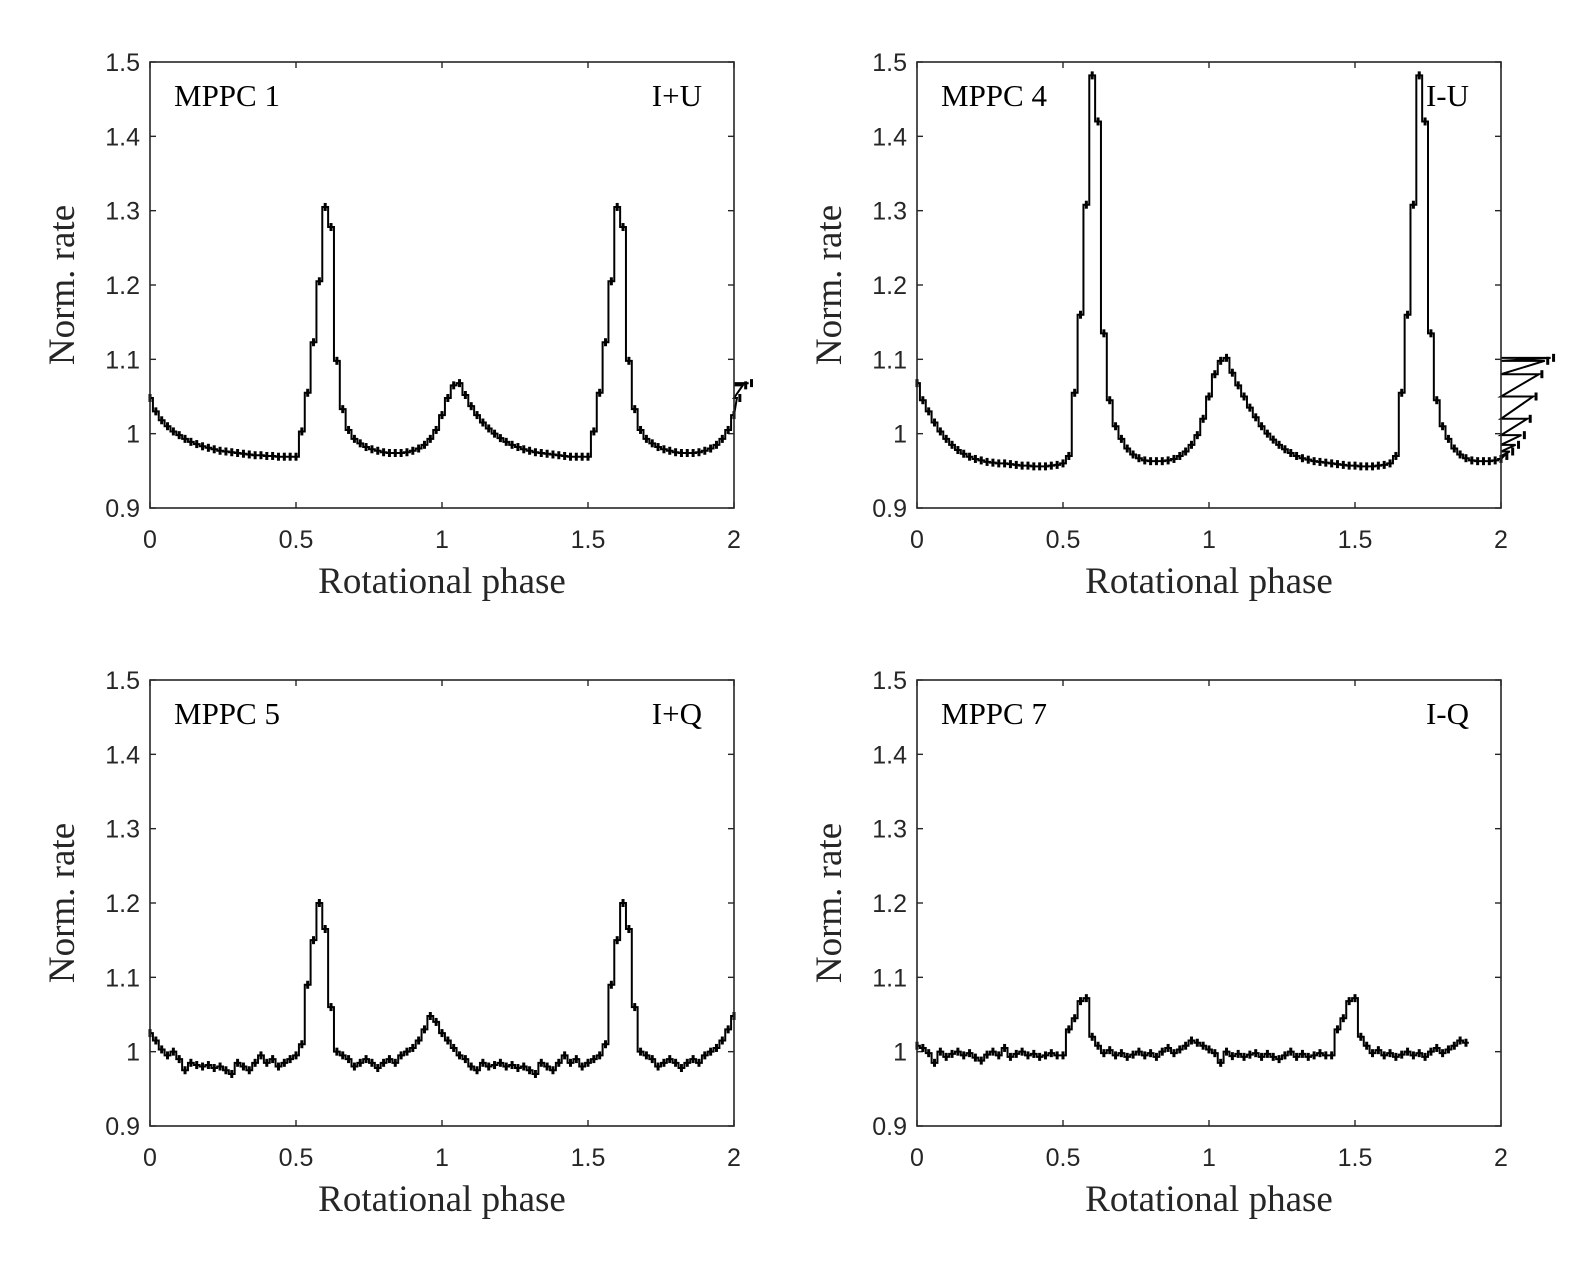  Describe the element at coordinates (1355, 540) in the screenshot. I see `panel-2-x-tick-label: 1.5` at that location.